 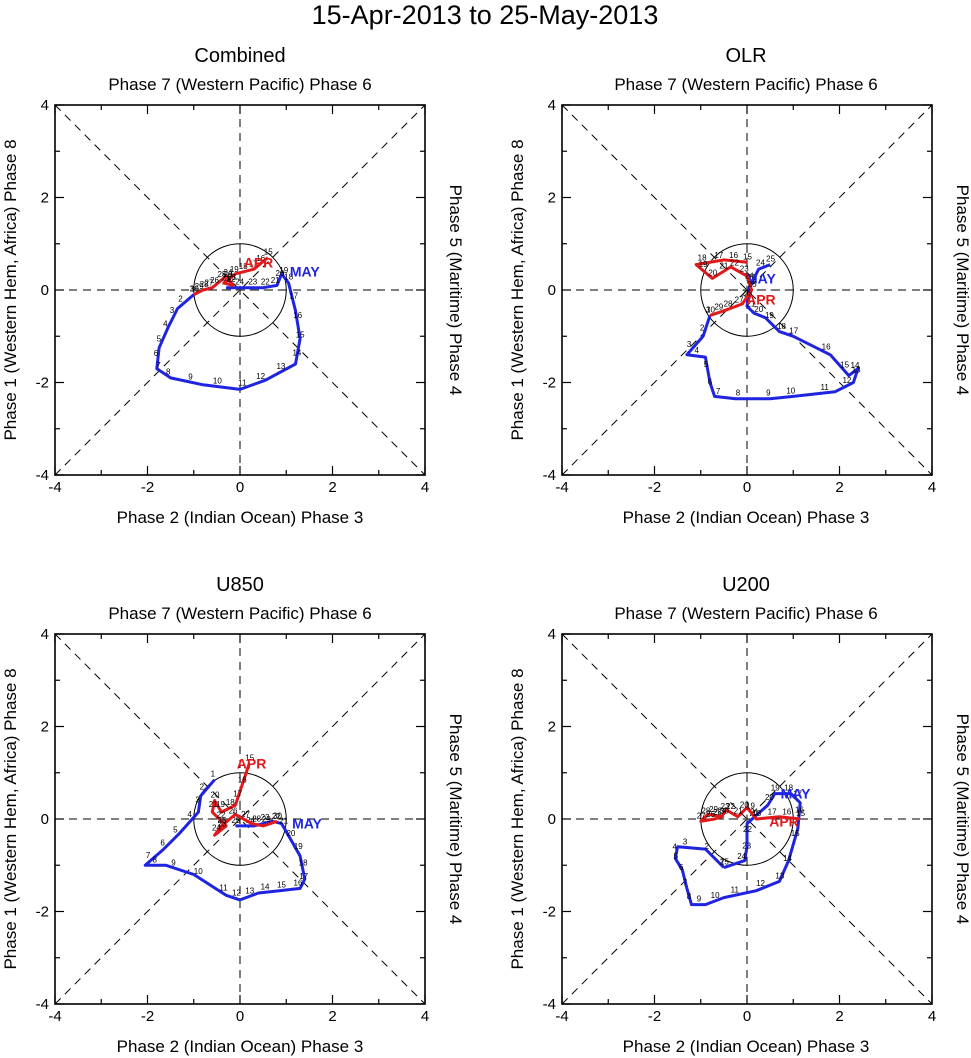 What do you see at coordinates (228, 331) in the screenshot?
I see `series-line-may` at bounding box center [228, 331].